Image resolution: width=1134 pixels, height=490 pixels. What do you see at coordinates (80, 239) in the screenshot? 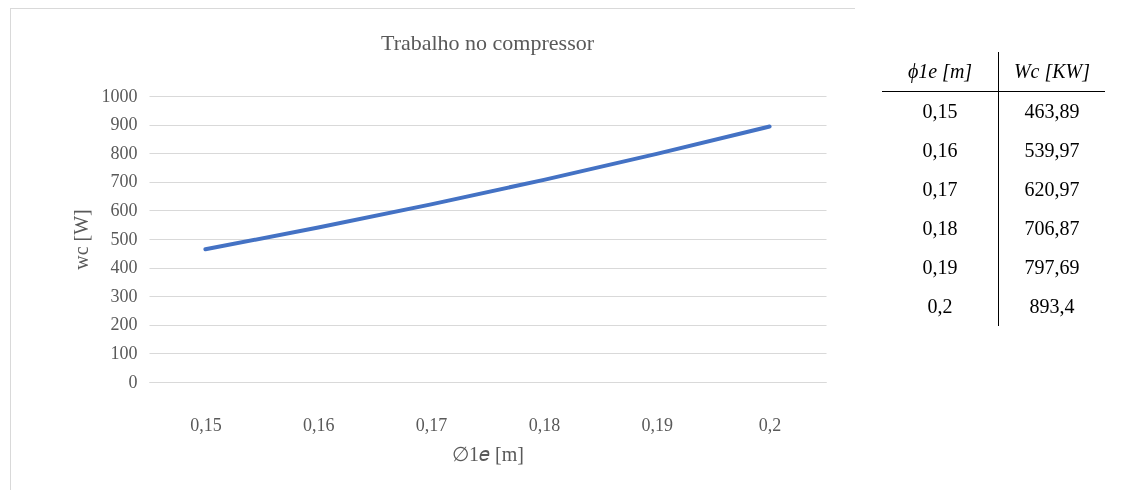
I see `y-axis-title: wc [W]` at bounding box center [80, 239].